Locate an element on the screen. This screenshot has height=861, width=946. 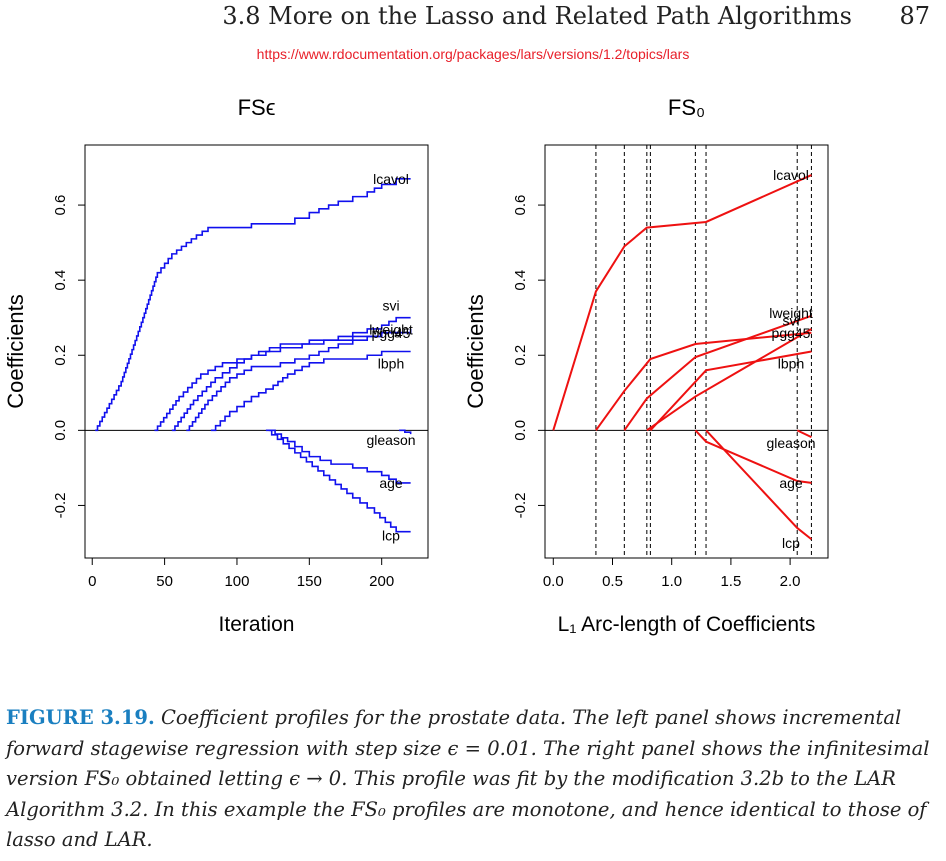
left-x-tick-label: 200 is located at coordinates (381, 581).